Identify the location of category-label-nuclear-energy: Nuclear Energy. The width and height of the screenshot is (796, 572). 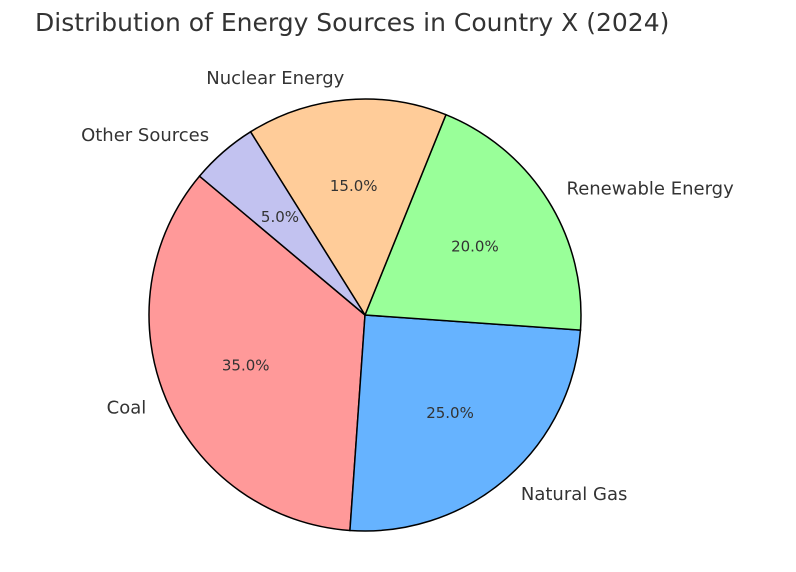
(275, 78).